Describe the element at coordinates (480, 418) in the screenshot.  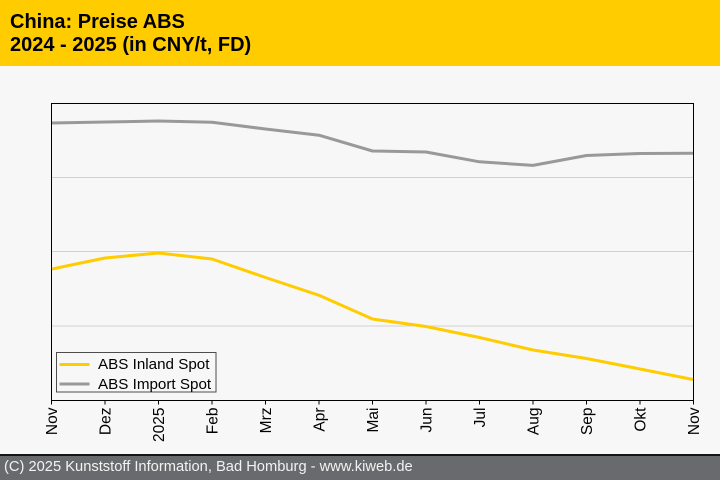
I see `svg-text: Jul` at that location.